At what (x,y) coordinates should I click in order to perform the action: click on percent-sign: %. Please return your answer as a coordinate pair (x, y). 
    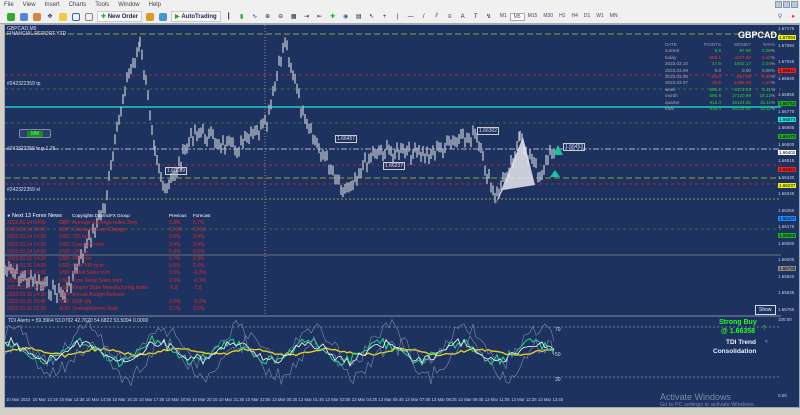
    Looking at the image, I should click on (773, 57).